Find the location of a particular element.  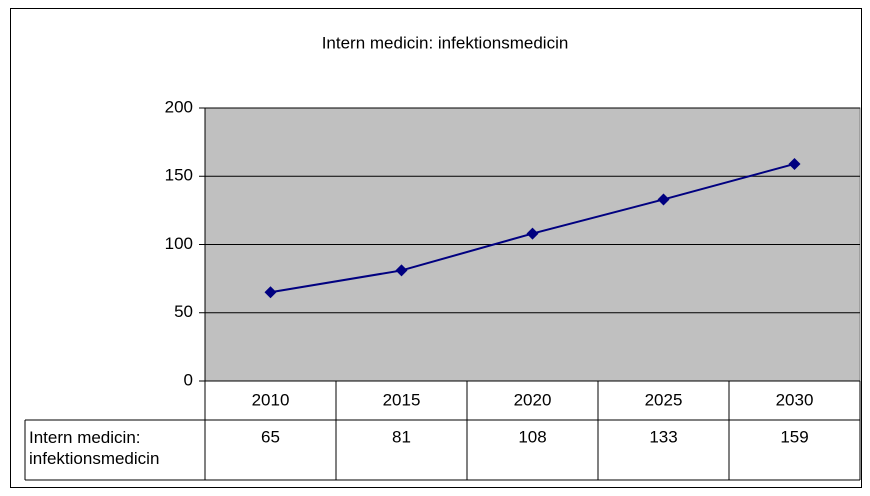

table-value: 65 is located at coordinates (270, 436).